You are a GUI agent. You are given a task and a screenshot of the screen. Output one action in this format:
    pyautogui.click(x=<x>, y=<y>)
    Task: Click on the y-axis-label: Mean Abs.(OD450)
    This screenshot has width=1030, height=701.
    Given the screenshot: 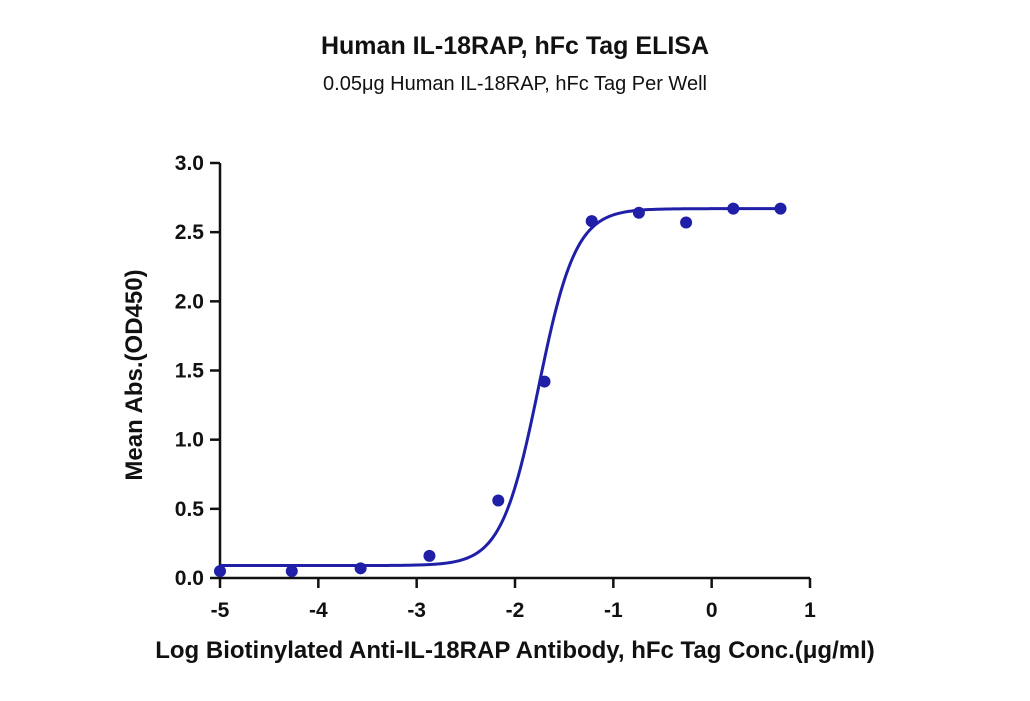 What is the action you would take?
    pyautogui.click(x=134, y=374)
    